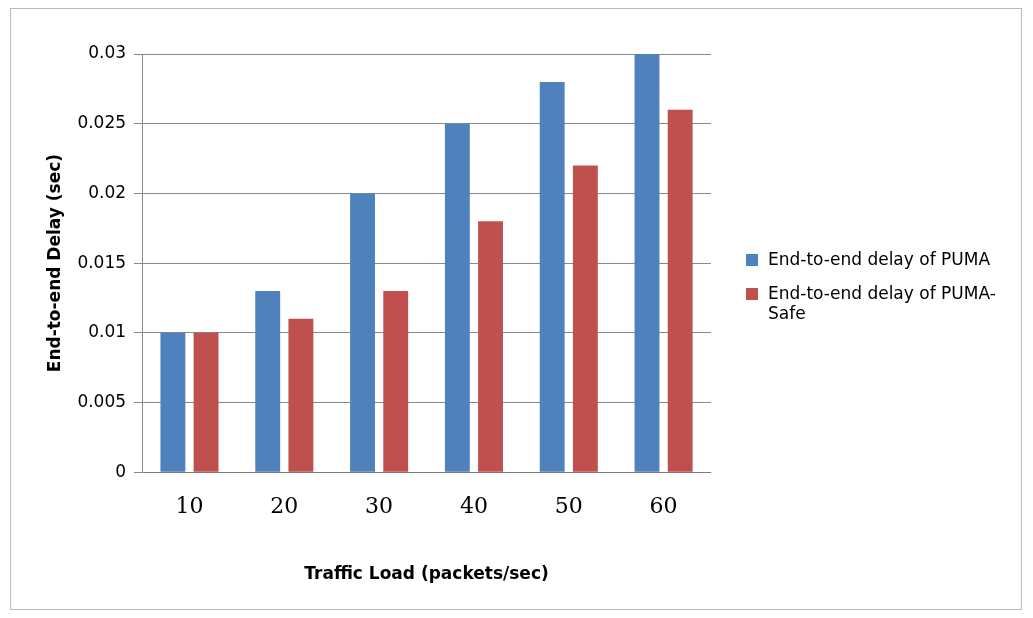  What do you see at coordinates (107, 191) in the screenshot?
I see `y-tick-label: 0.02` at bounding box center [107, 191].